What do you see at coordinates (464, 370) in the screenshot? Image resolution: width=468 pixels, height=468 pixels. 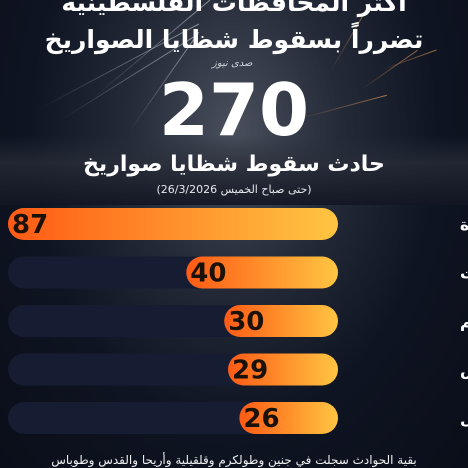 I see `category-label: نابلس` at bounding box center [464, 370].